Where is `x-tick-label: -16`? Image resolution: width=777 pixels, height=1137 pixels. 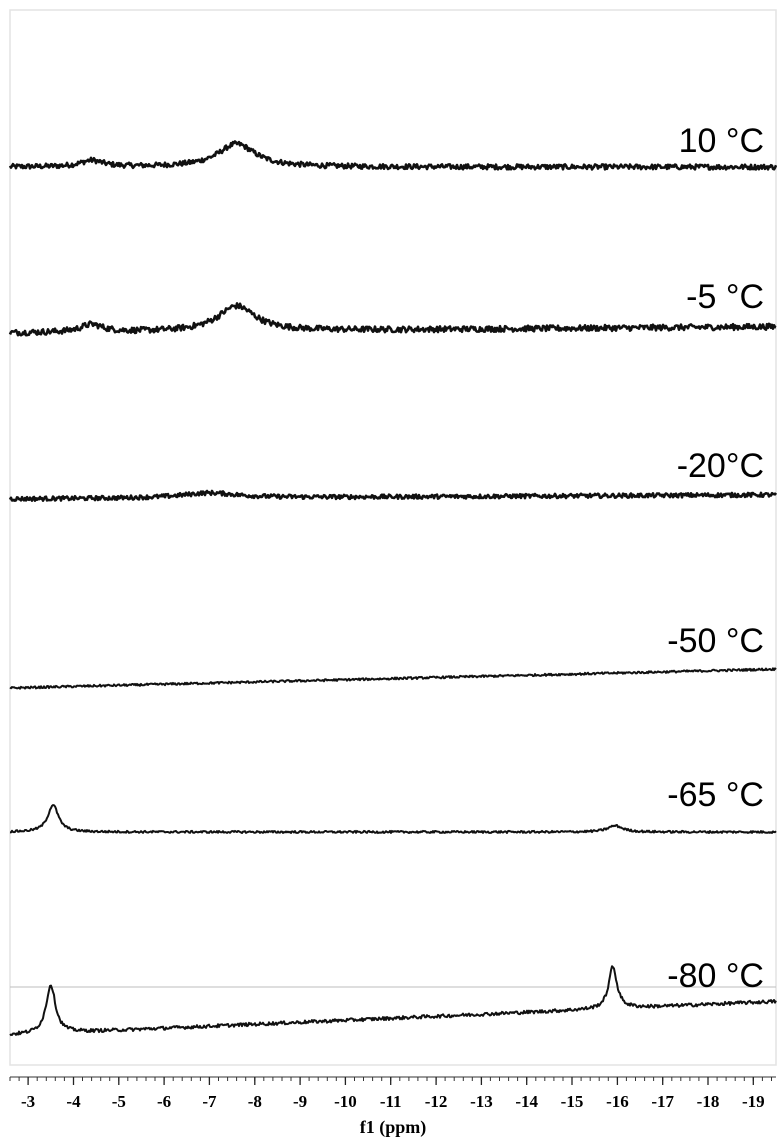
x-tick-label: -16 is located at coordinates (617, 1101).